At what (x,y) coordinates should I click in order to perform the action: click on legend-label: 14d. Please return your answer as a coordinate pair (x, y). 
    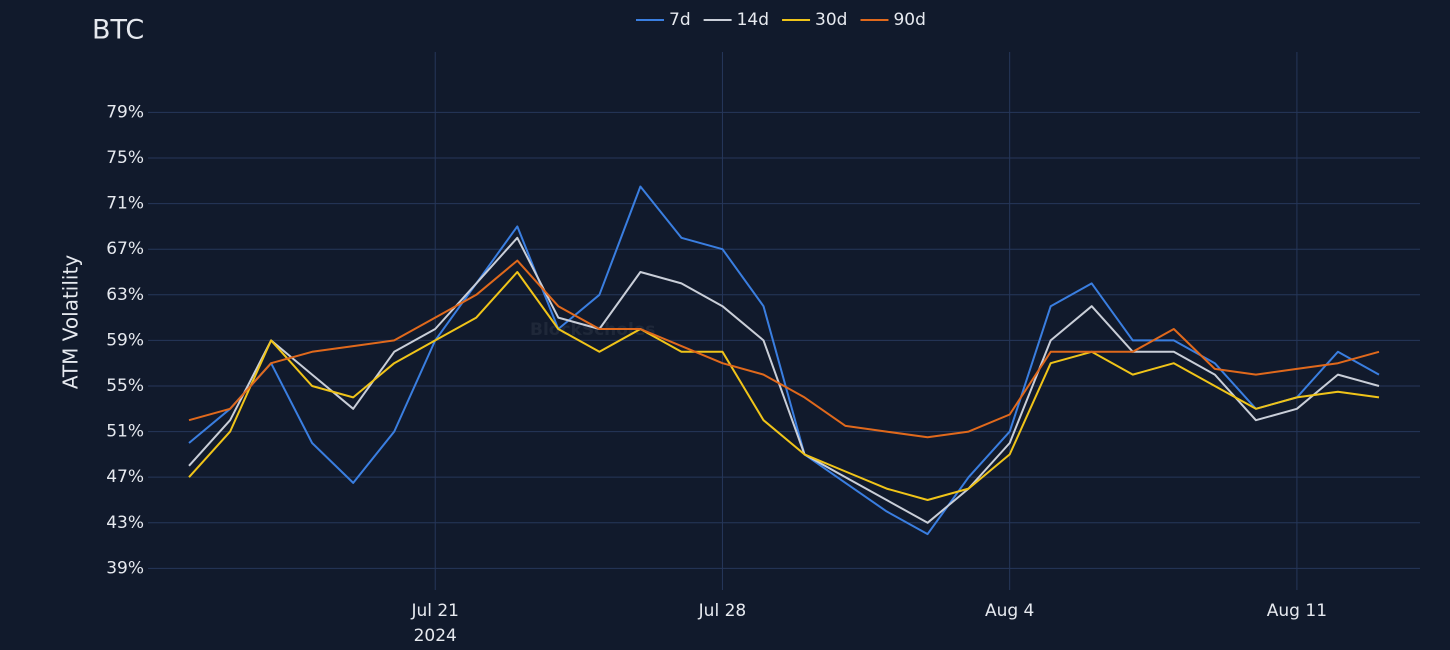
    Looking at the image, I should click on (753, 20).